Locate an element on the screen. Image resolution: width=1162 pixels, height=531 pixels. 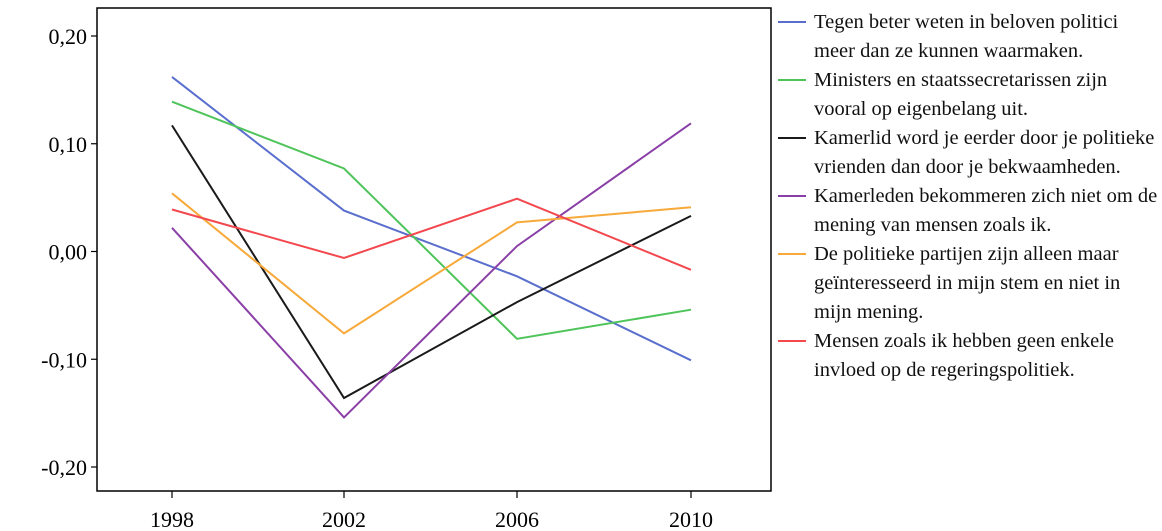
x-tick-label: 1998 is located at coordinates (172, 519).